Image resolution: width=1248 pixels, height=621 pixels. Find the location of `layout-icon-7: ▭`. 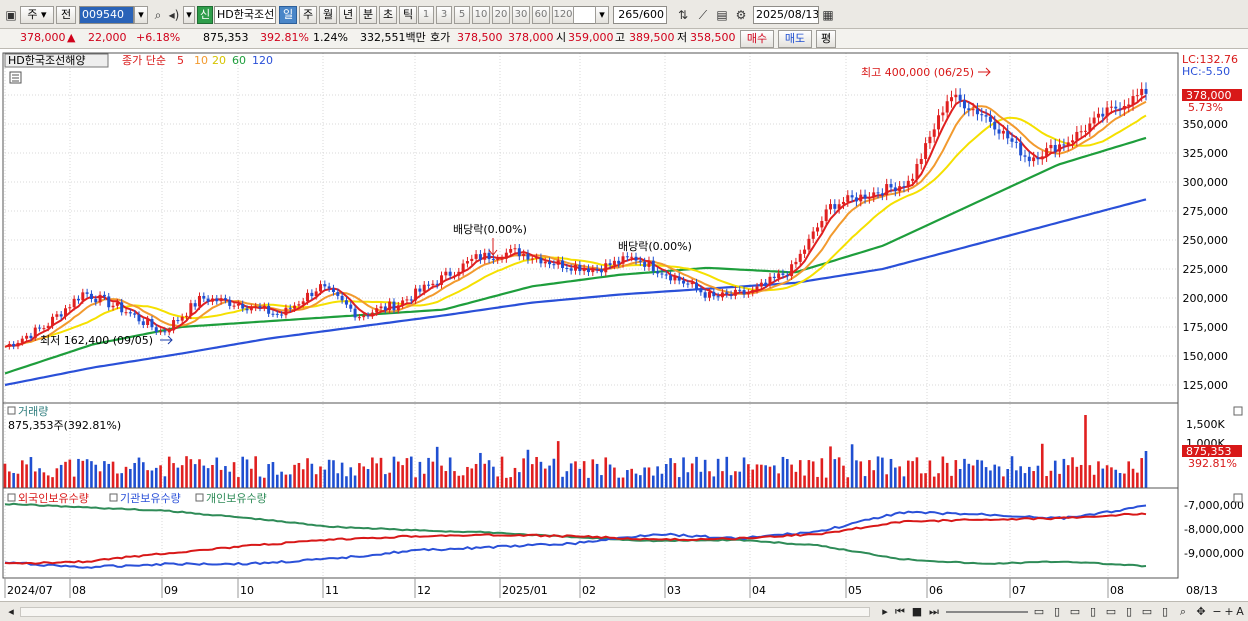

layout-icon-7: ▭ is located at coordinates (1147, 611).